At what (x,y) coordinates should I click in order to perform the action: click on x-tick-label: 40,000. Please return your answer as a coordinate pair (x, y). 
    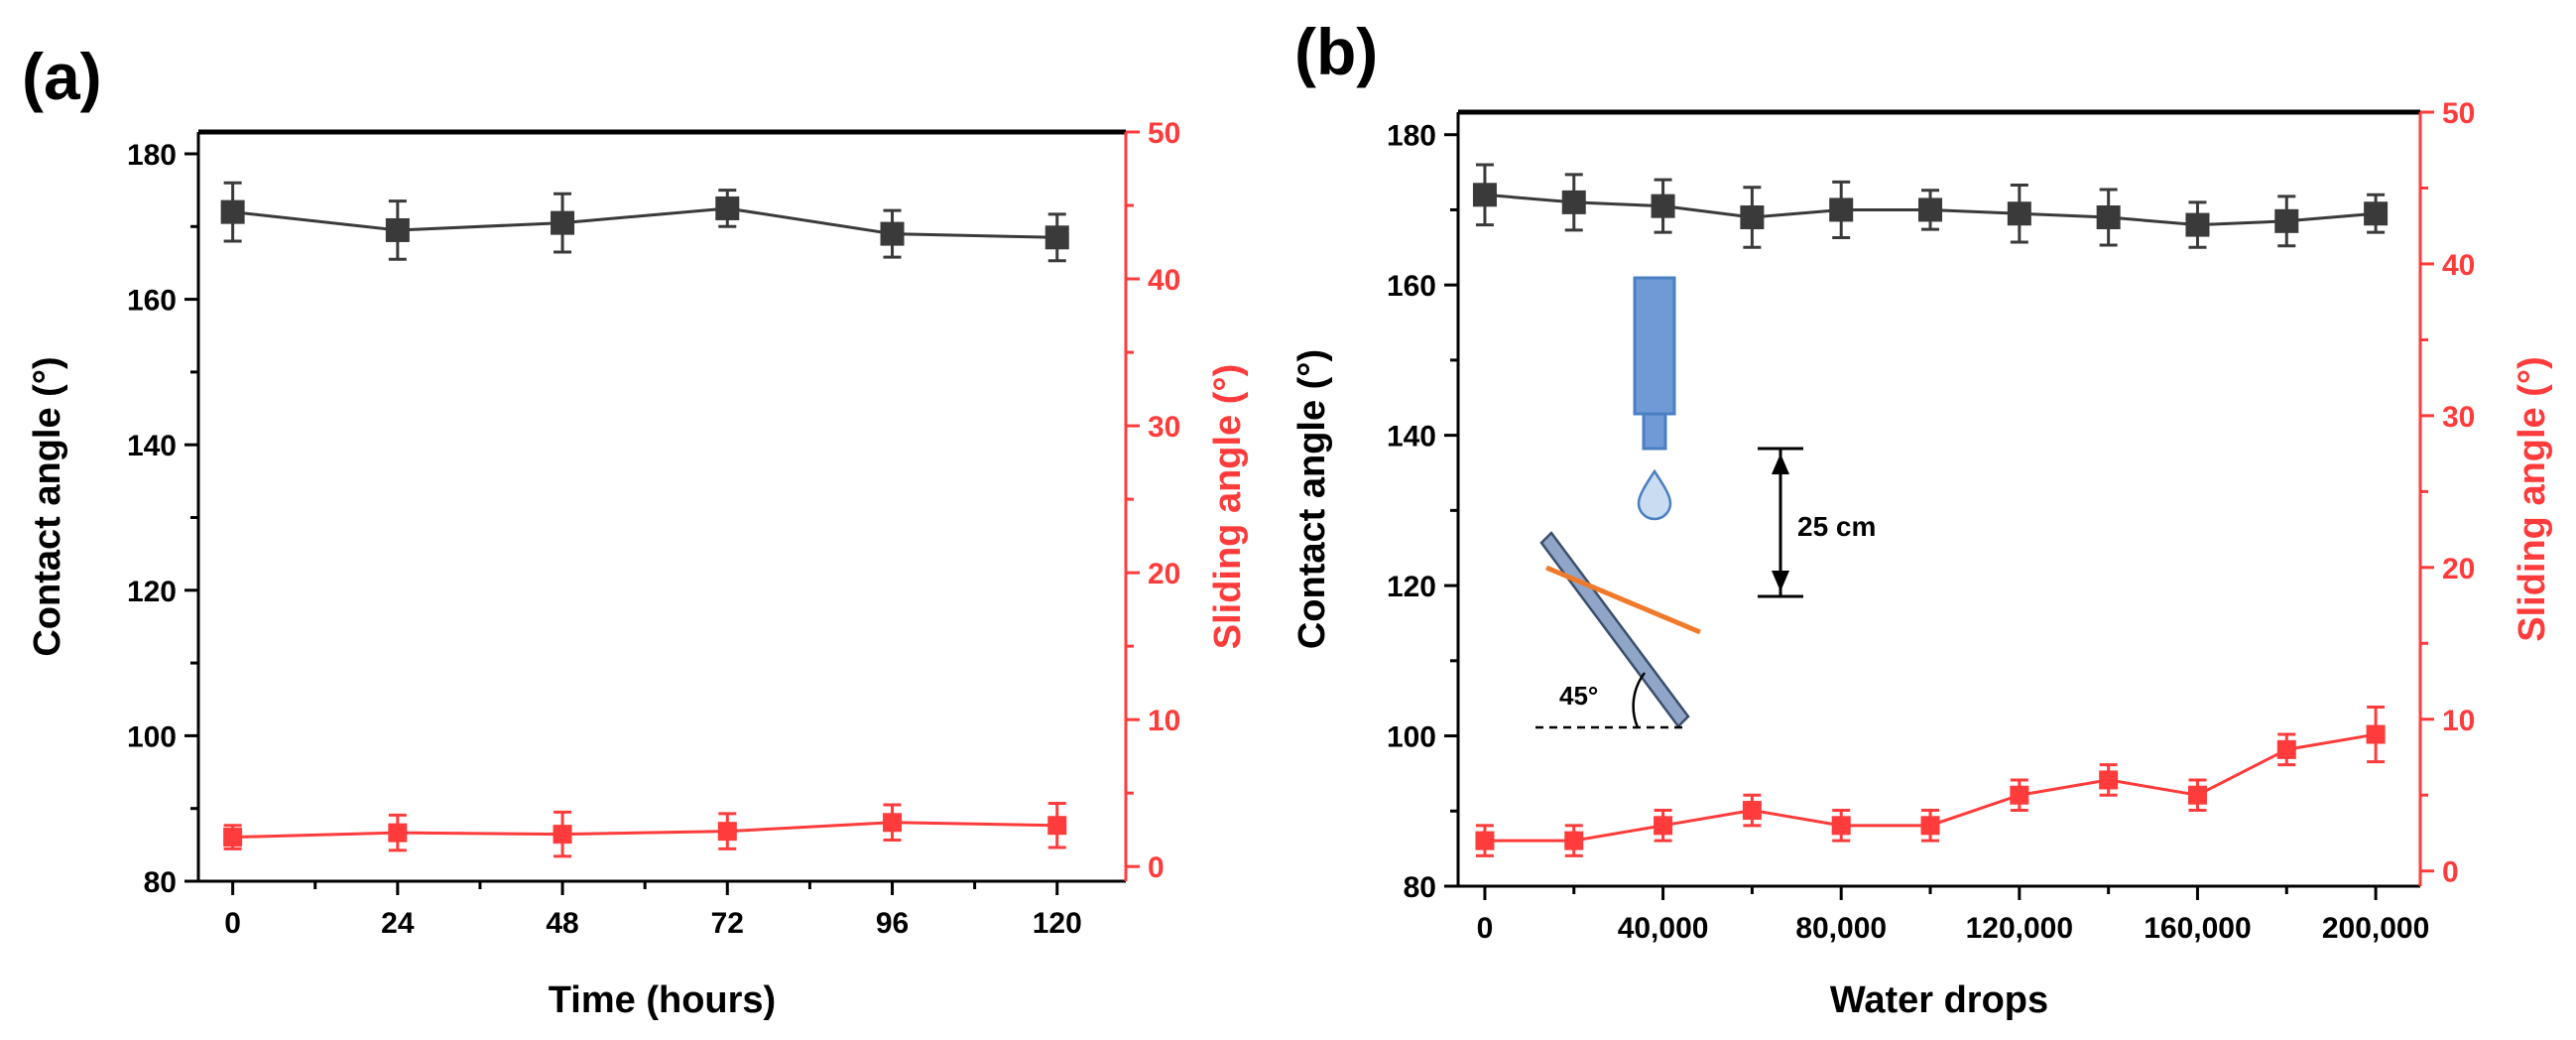
    Looking at the image, I should click on (1663, 928).